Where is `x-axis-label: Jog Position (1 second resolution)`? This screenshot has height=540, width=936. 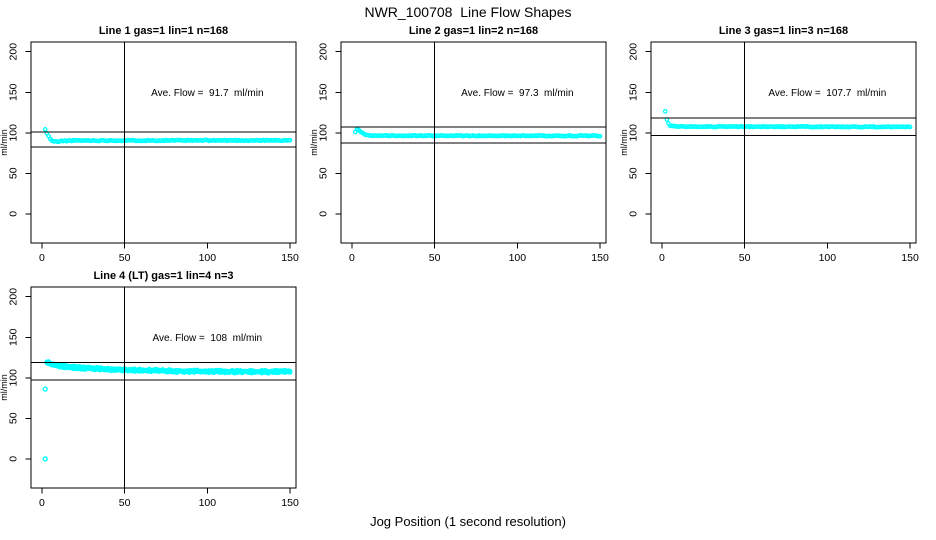
x-axis-label: Jog Position (1 second resolution) is located at coordinates (468, 521).